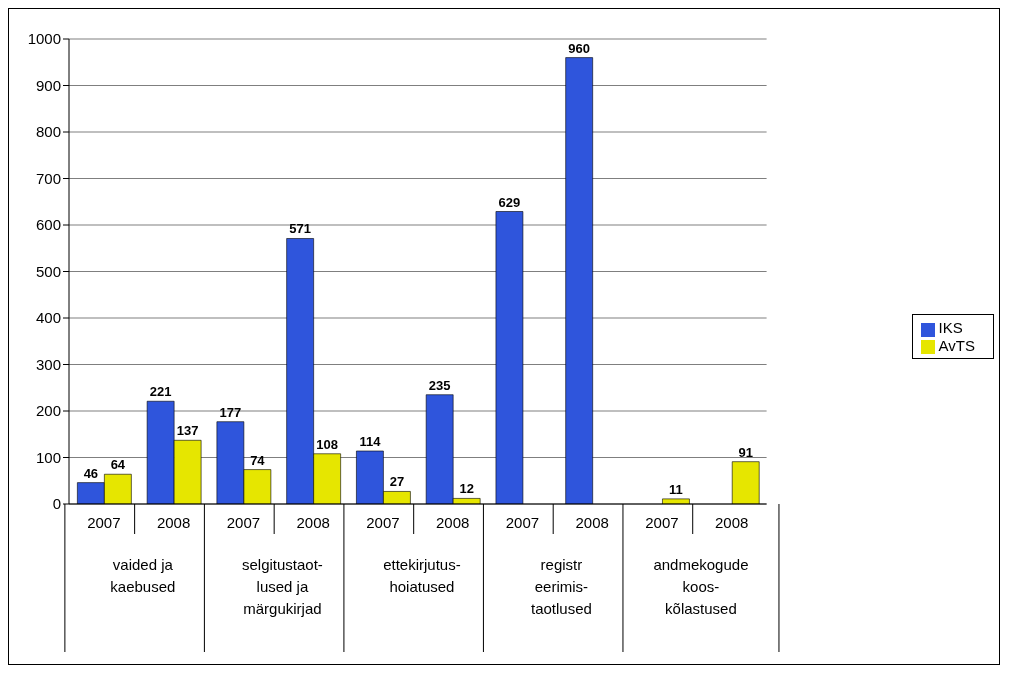 The image size is (1015, 677). What do you see at coordinates (579, 48) in the screenshot?
I see `data-label: 960` at bounding box center [579, 48].